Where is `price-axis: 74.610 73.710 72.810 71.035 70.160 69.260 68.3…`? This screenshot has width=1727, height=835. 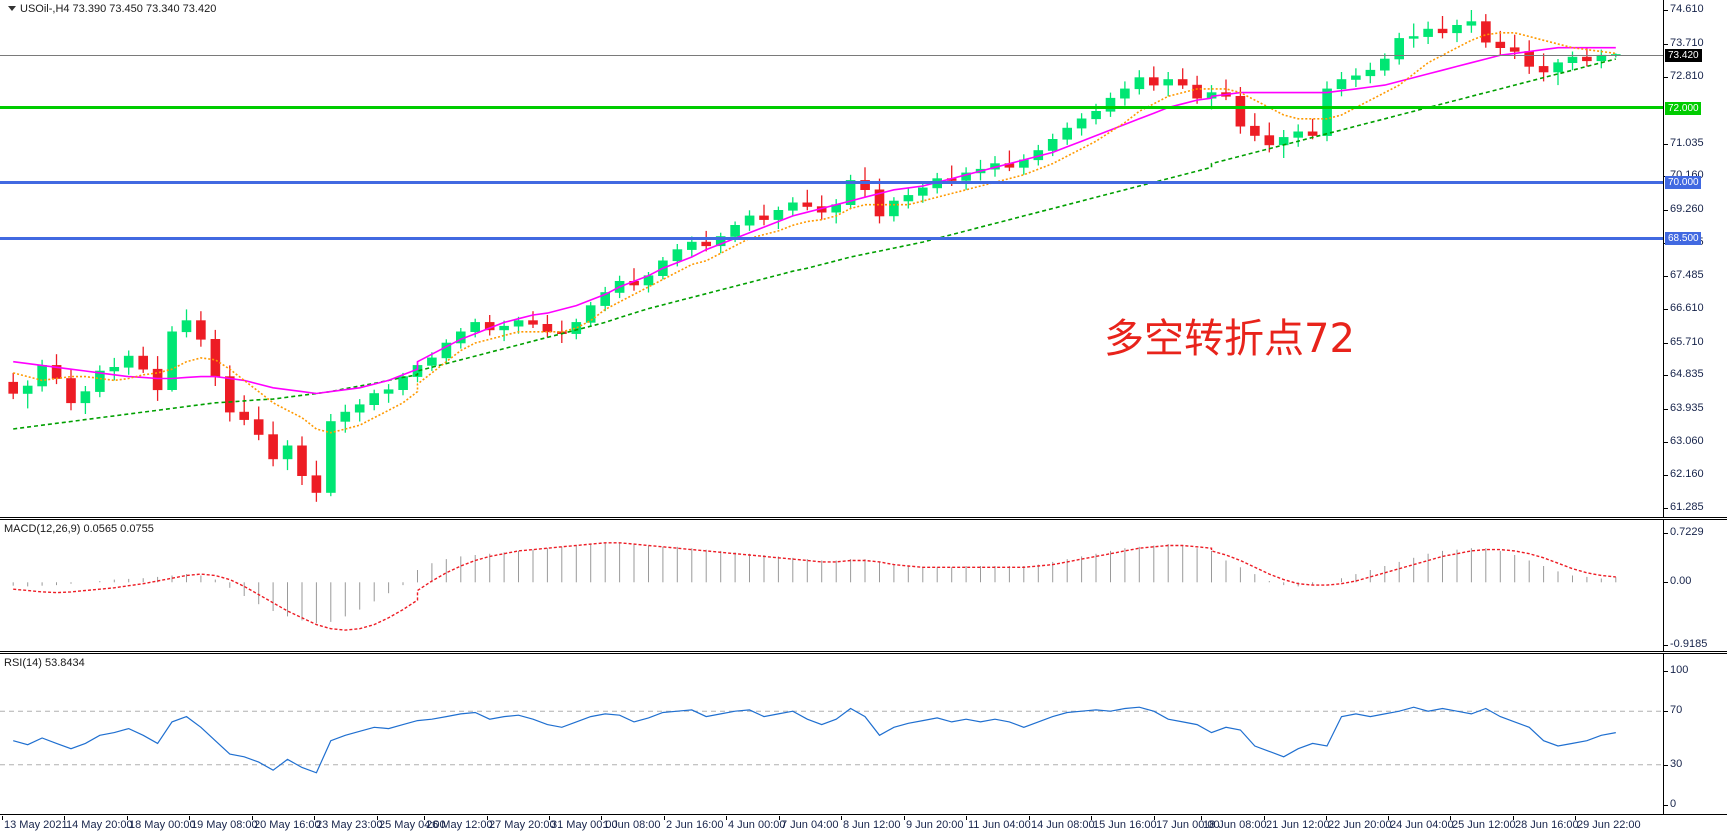
price-axis: 74.610 73.710 72.810 71.035 70.160 69.260 68.3… is located at coordinates (1695, 259).